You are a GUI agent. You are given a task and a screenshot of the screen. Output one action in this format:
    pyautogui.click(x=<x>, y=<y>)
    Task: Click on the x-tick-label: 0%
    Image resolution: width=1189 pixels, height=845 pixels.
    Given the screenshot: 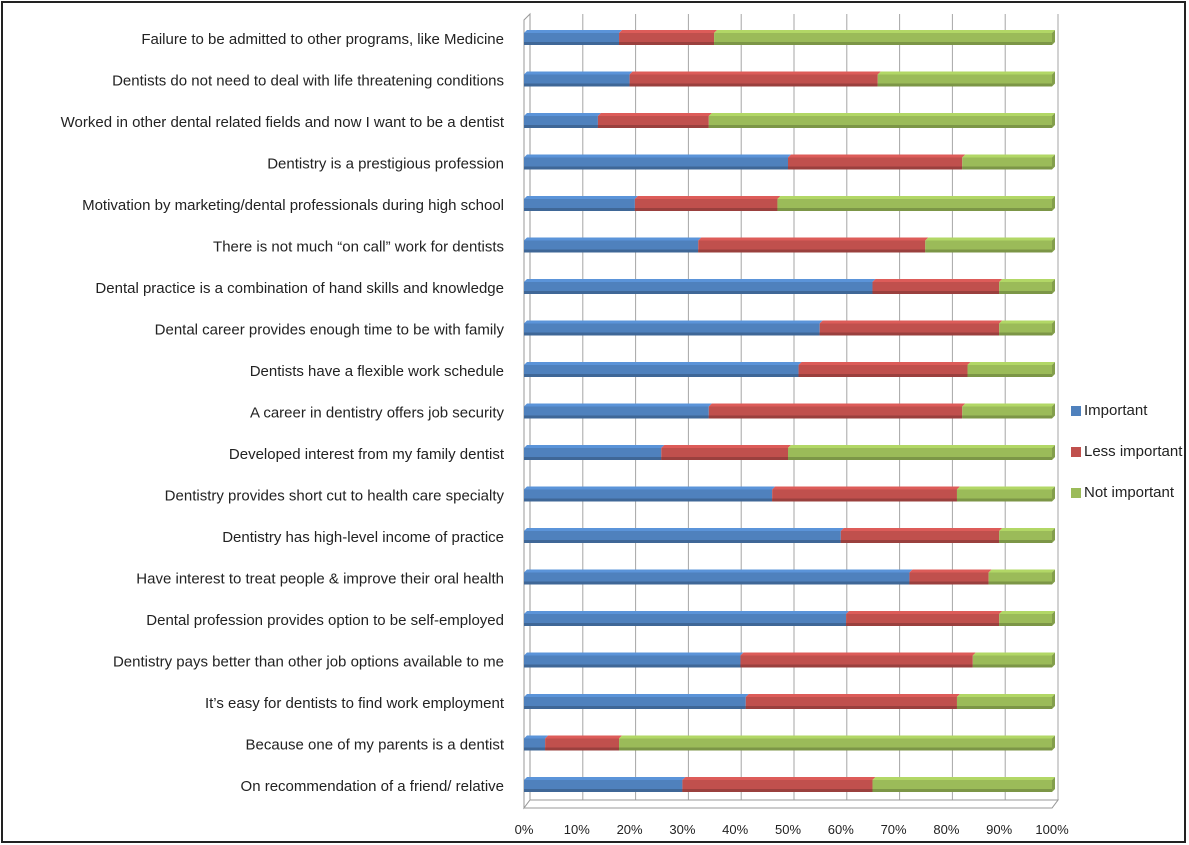 What is the action you would take?
    pyautogui.click(x=524, y=829)
    